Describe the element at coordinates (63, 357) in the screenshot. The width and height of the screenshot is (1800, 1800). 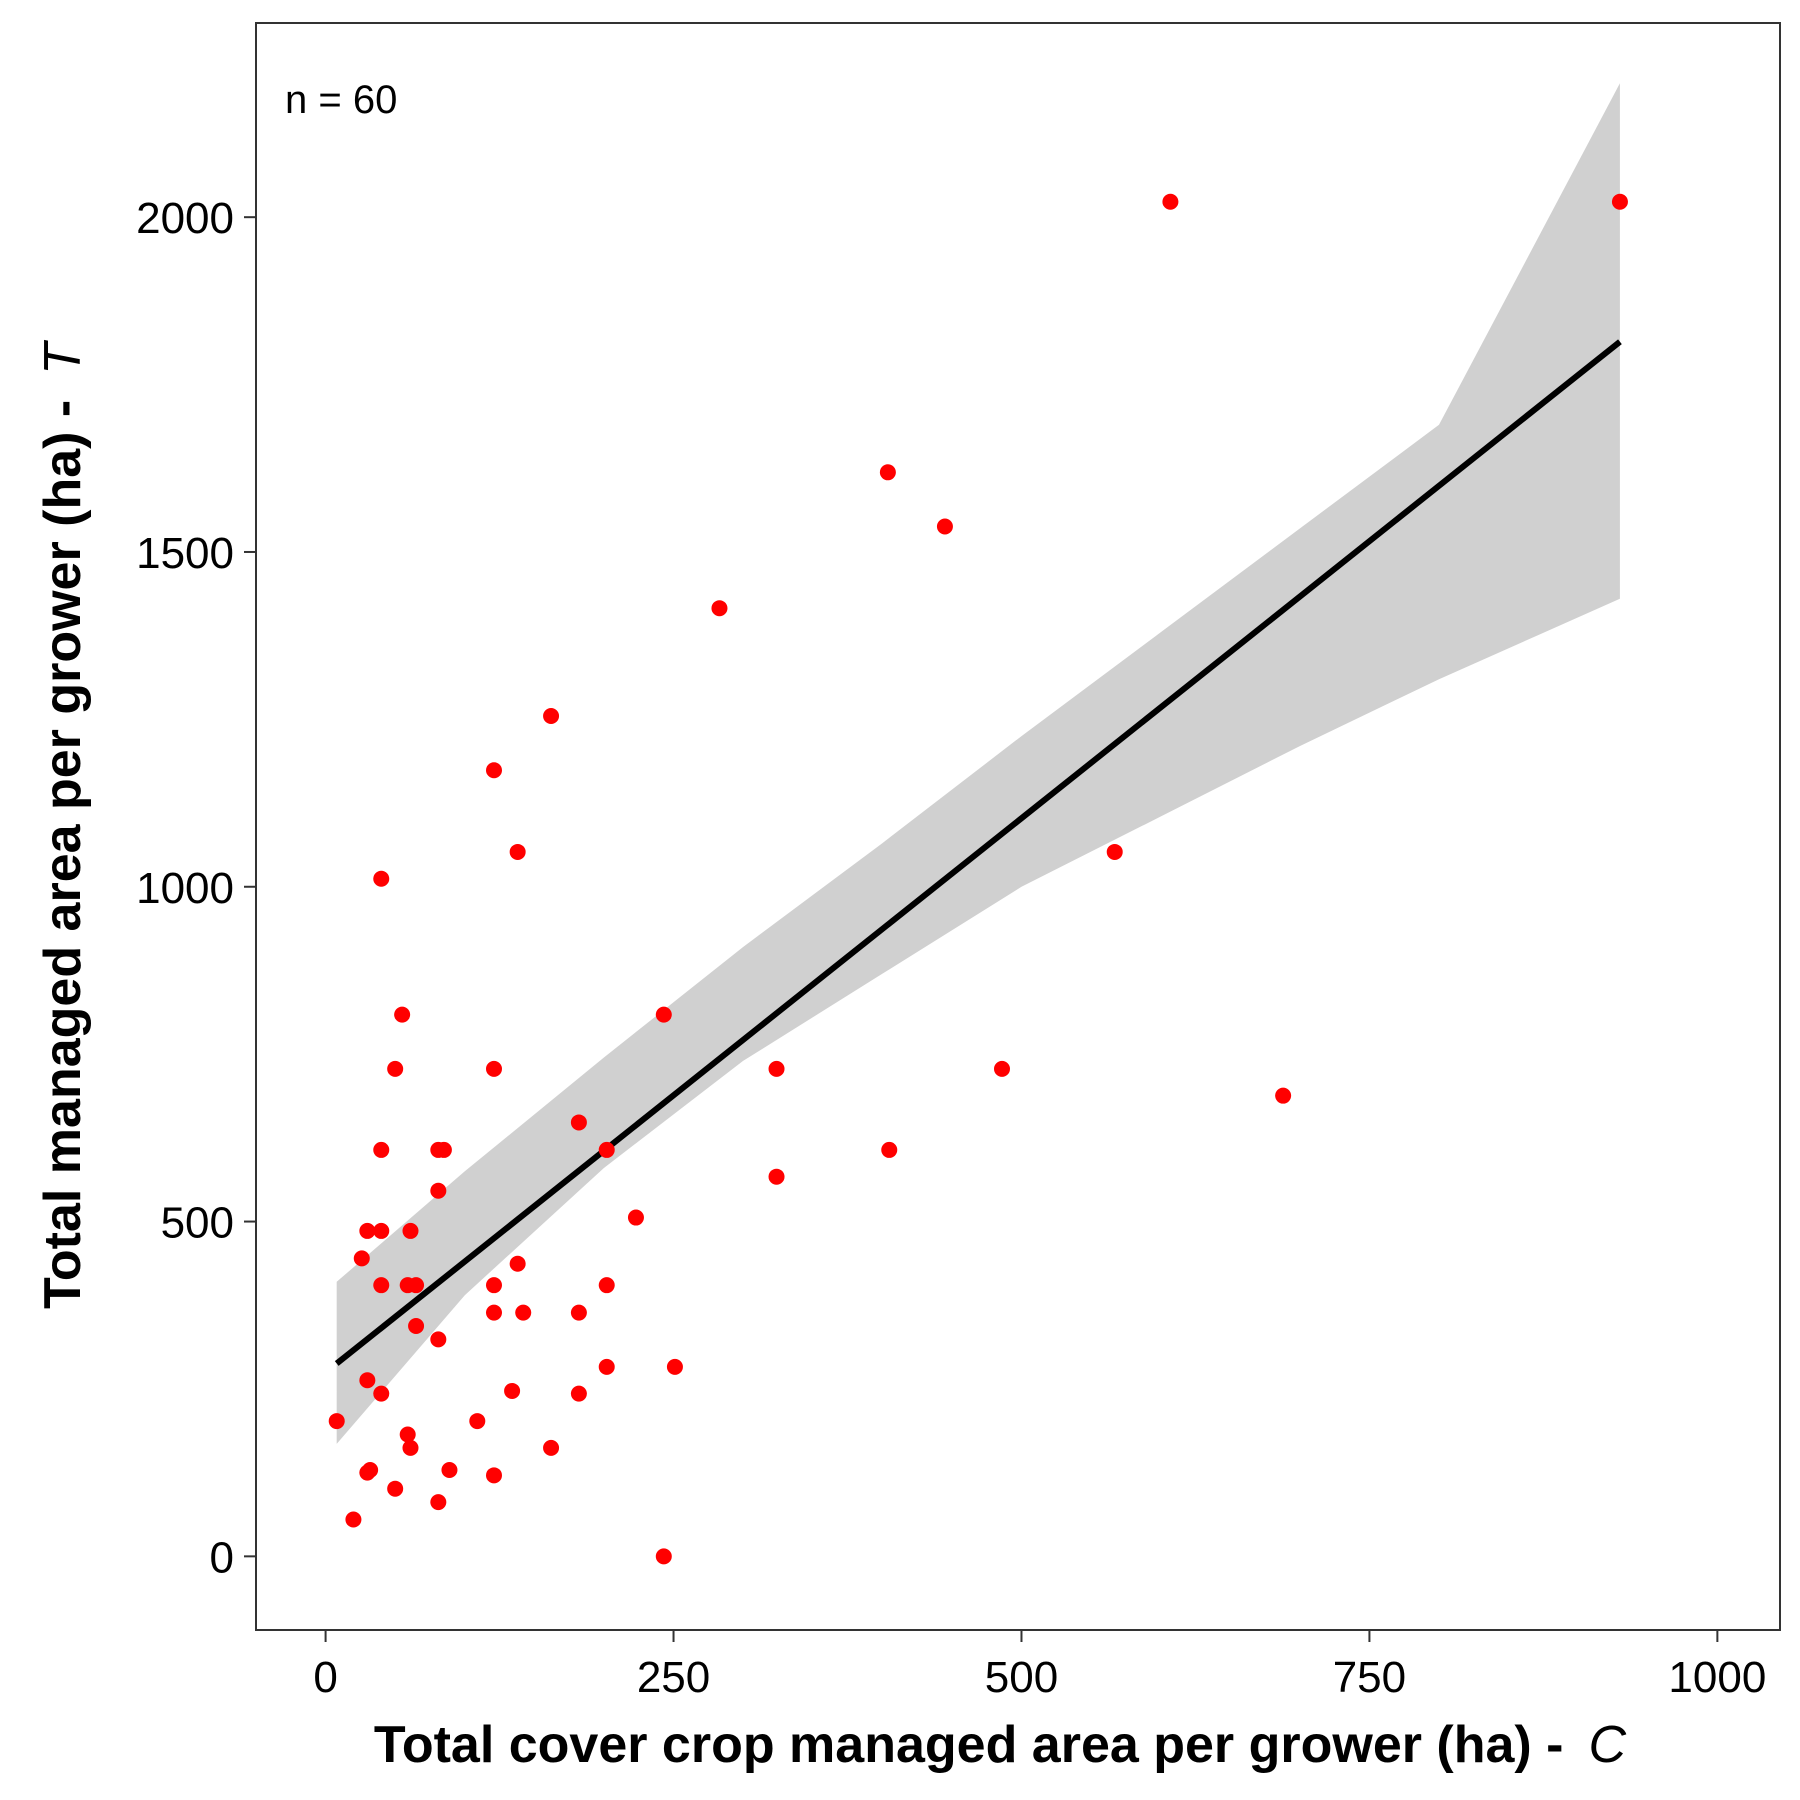
I see `y-axis-variable: T` at that location.